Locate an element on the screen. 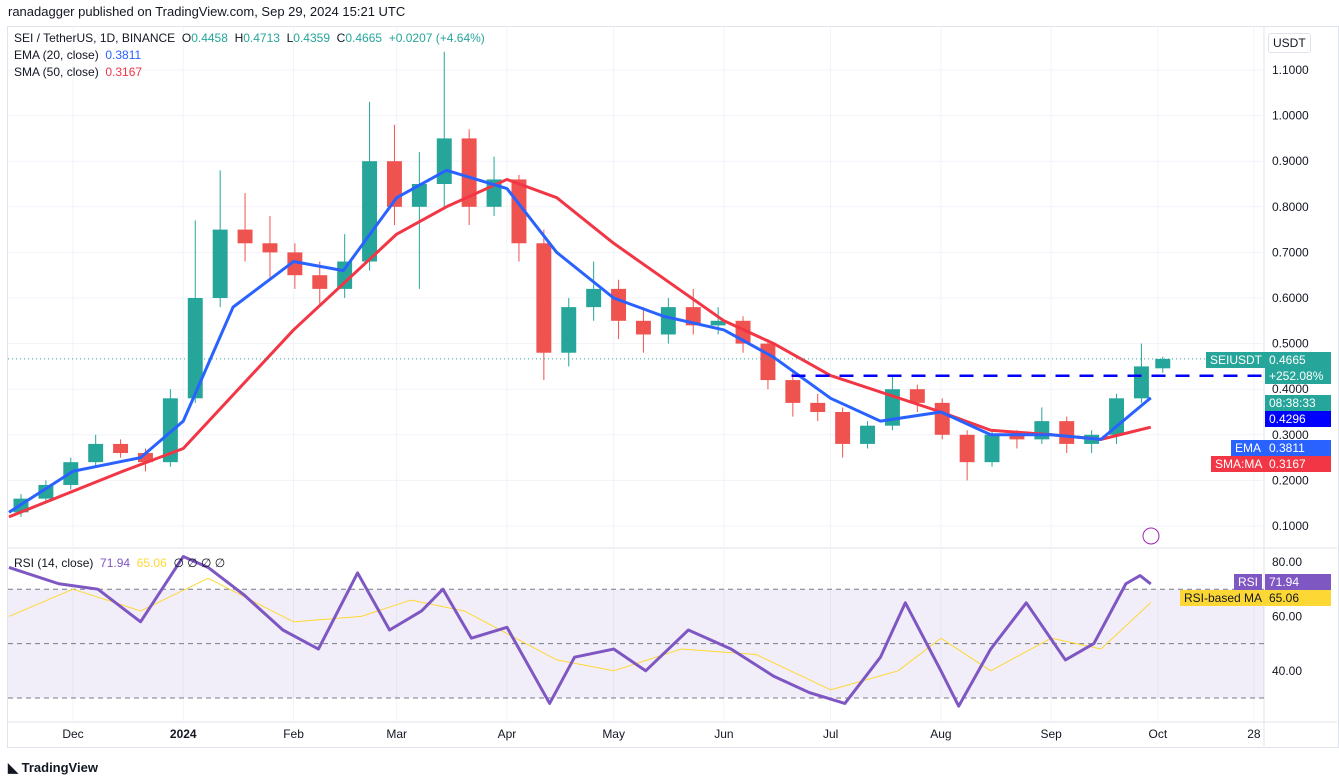  time-tick: 2024 is located at coordinates (183, 734).